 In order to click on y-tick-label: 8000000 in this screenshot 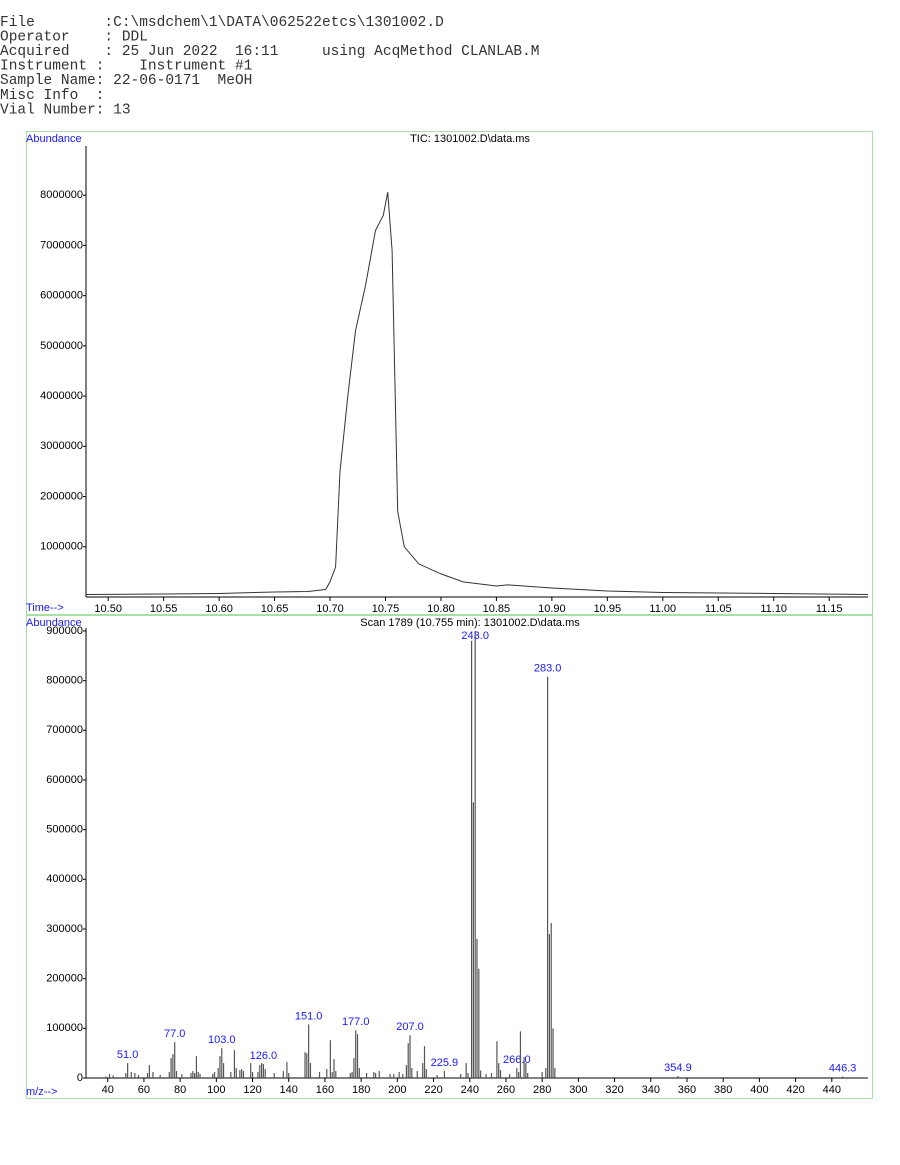, I will do `click(61, 195)`.